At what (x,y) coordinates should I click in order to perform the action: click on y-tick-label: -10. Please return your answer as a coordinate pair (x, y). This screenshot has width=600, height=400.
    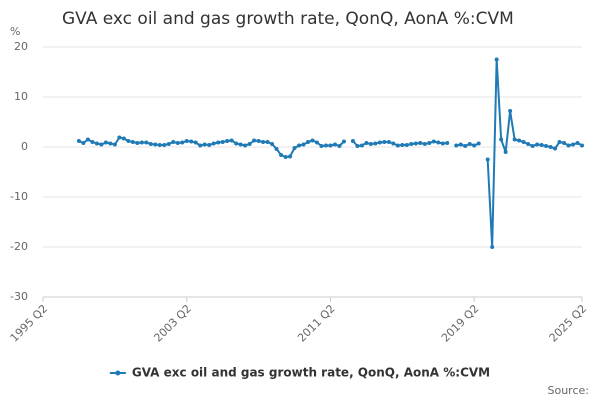
    Looking at the image, I should click on (19, 196).